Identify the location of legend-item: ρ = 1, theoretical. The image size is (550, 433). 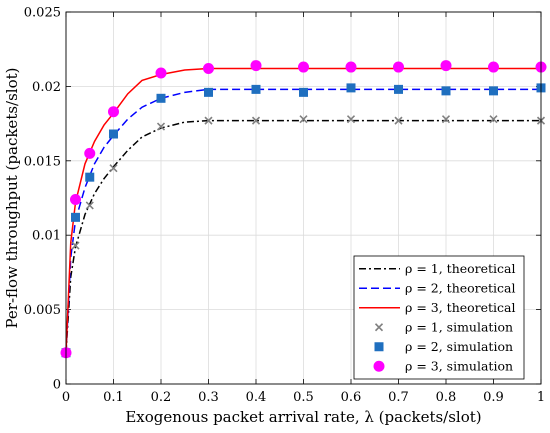
(437, 268).